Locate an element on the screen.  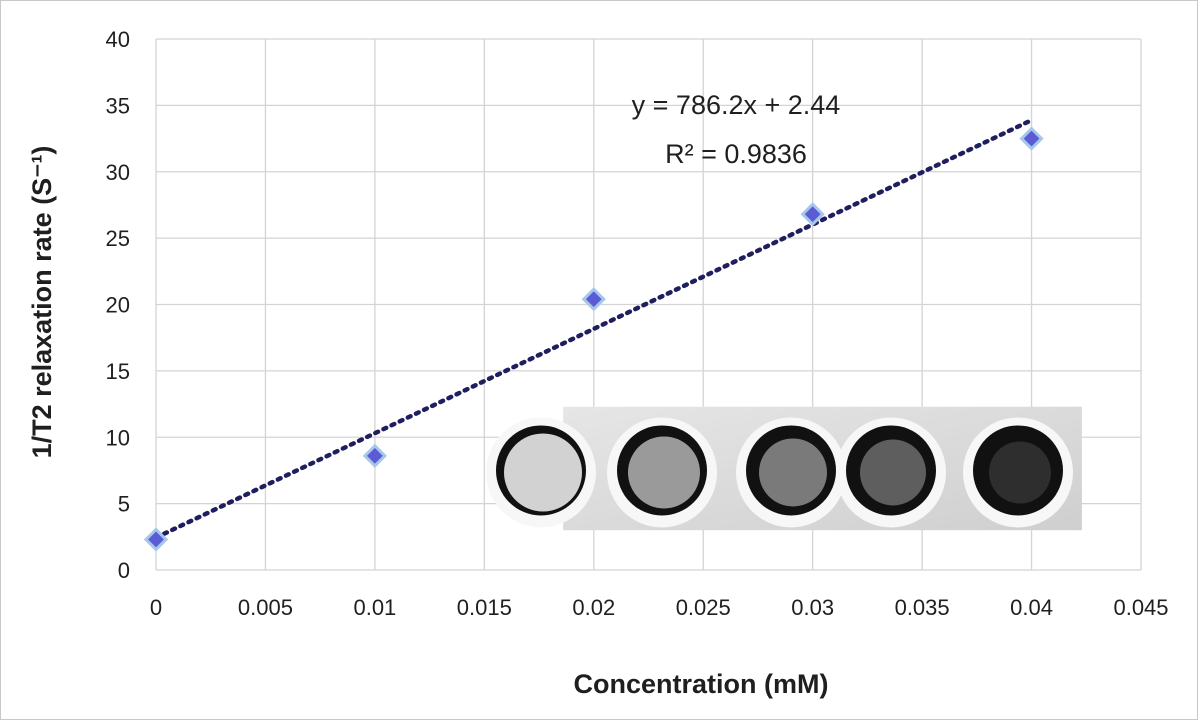
x-tick-label: 0.045 is located at coordinates (1140, 607).